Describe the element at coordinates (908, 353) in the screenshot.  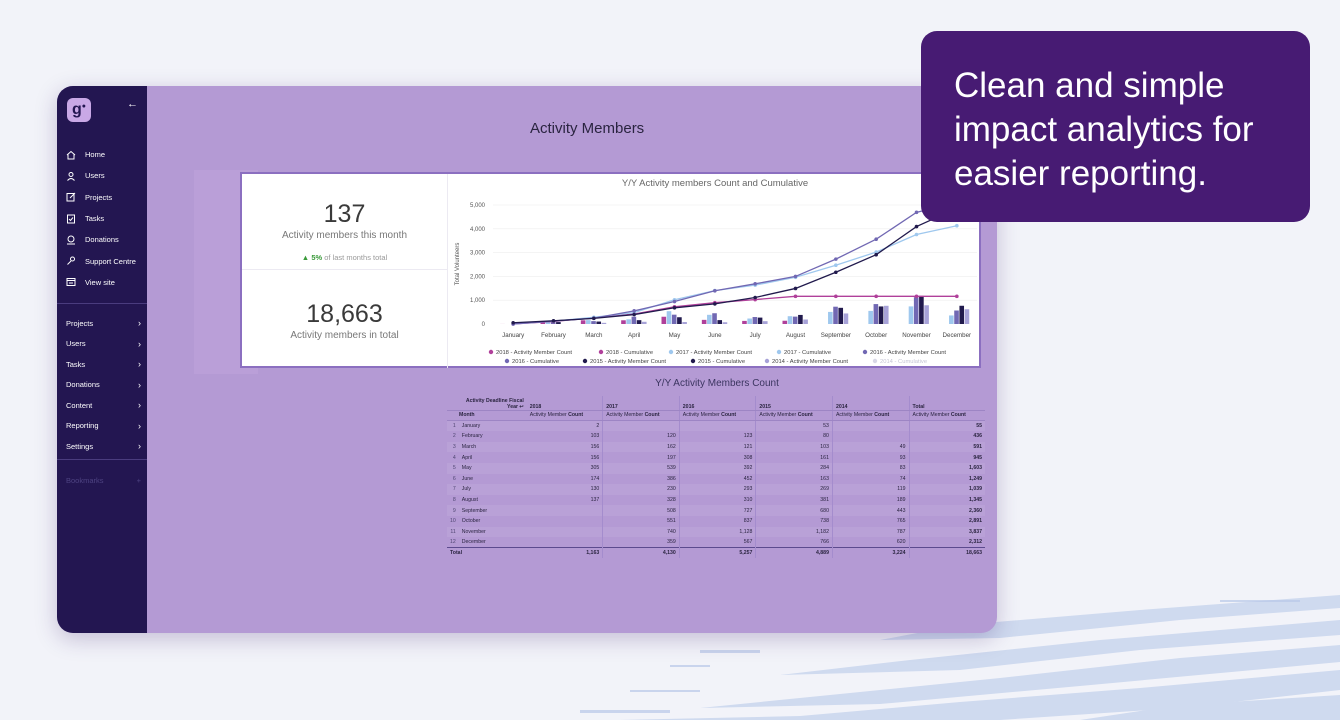
I see `legend-label: 2016 - Activity Member Count` at that location.